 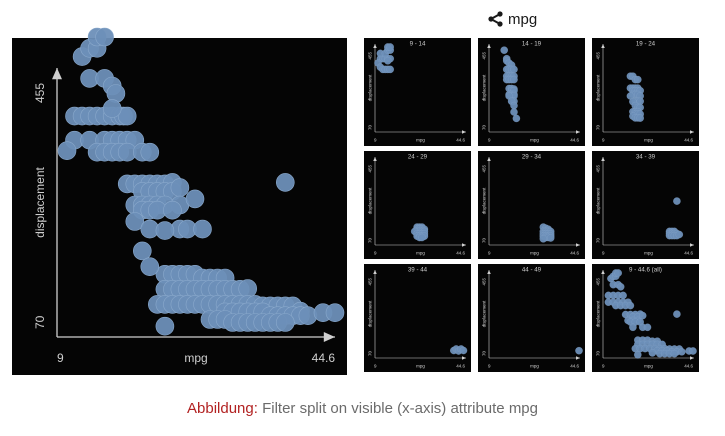 I want to click on split-panel-8: 9 44.6 mpg 70 455 displacement 44 - 49, so click(x=531, y=318).